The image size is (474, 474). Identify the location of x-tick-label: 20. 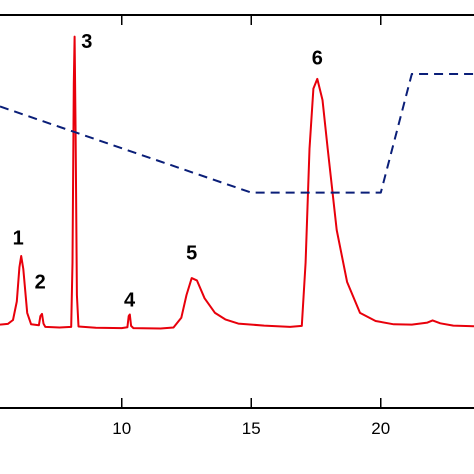
(380, 428).